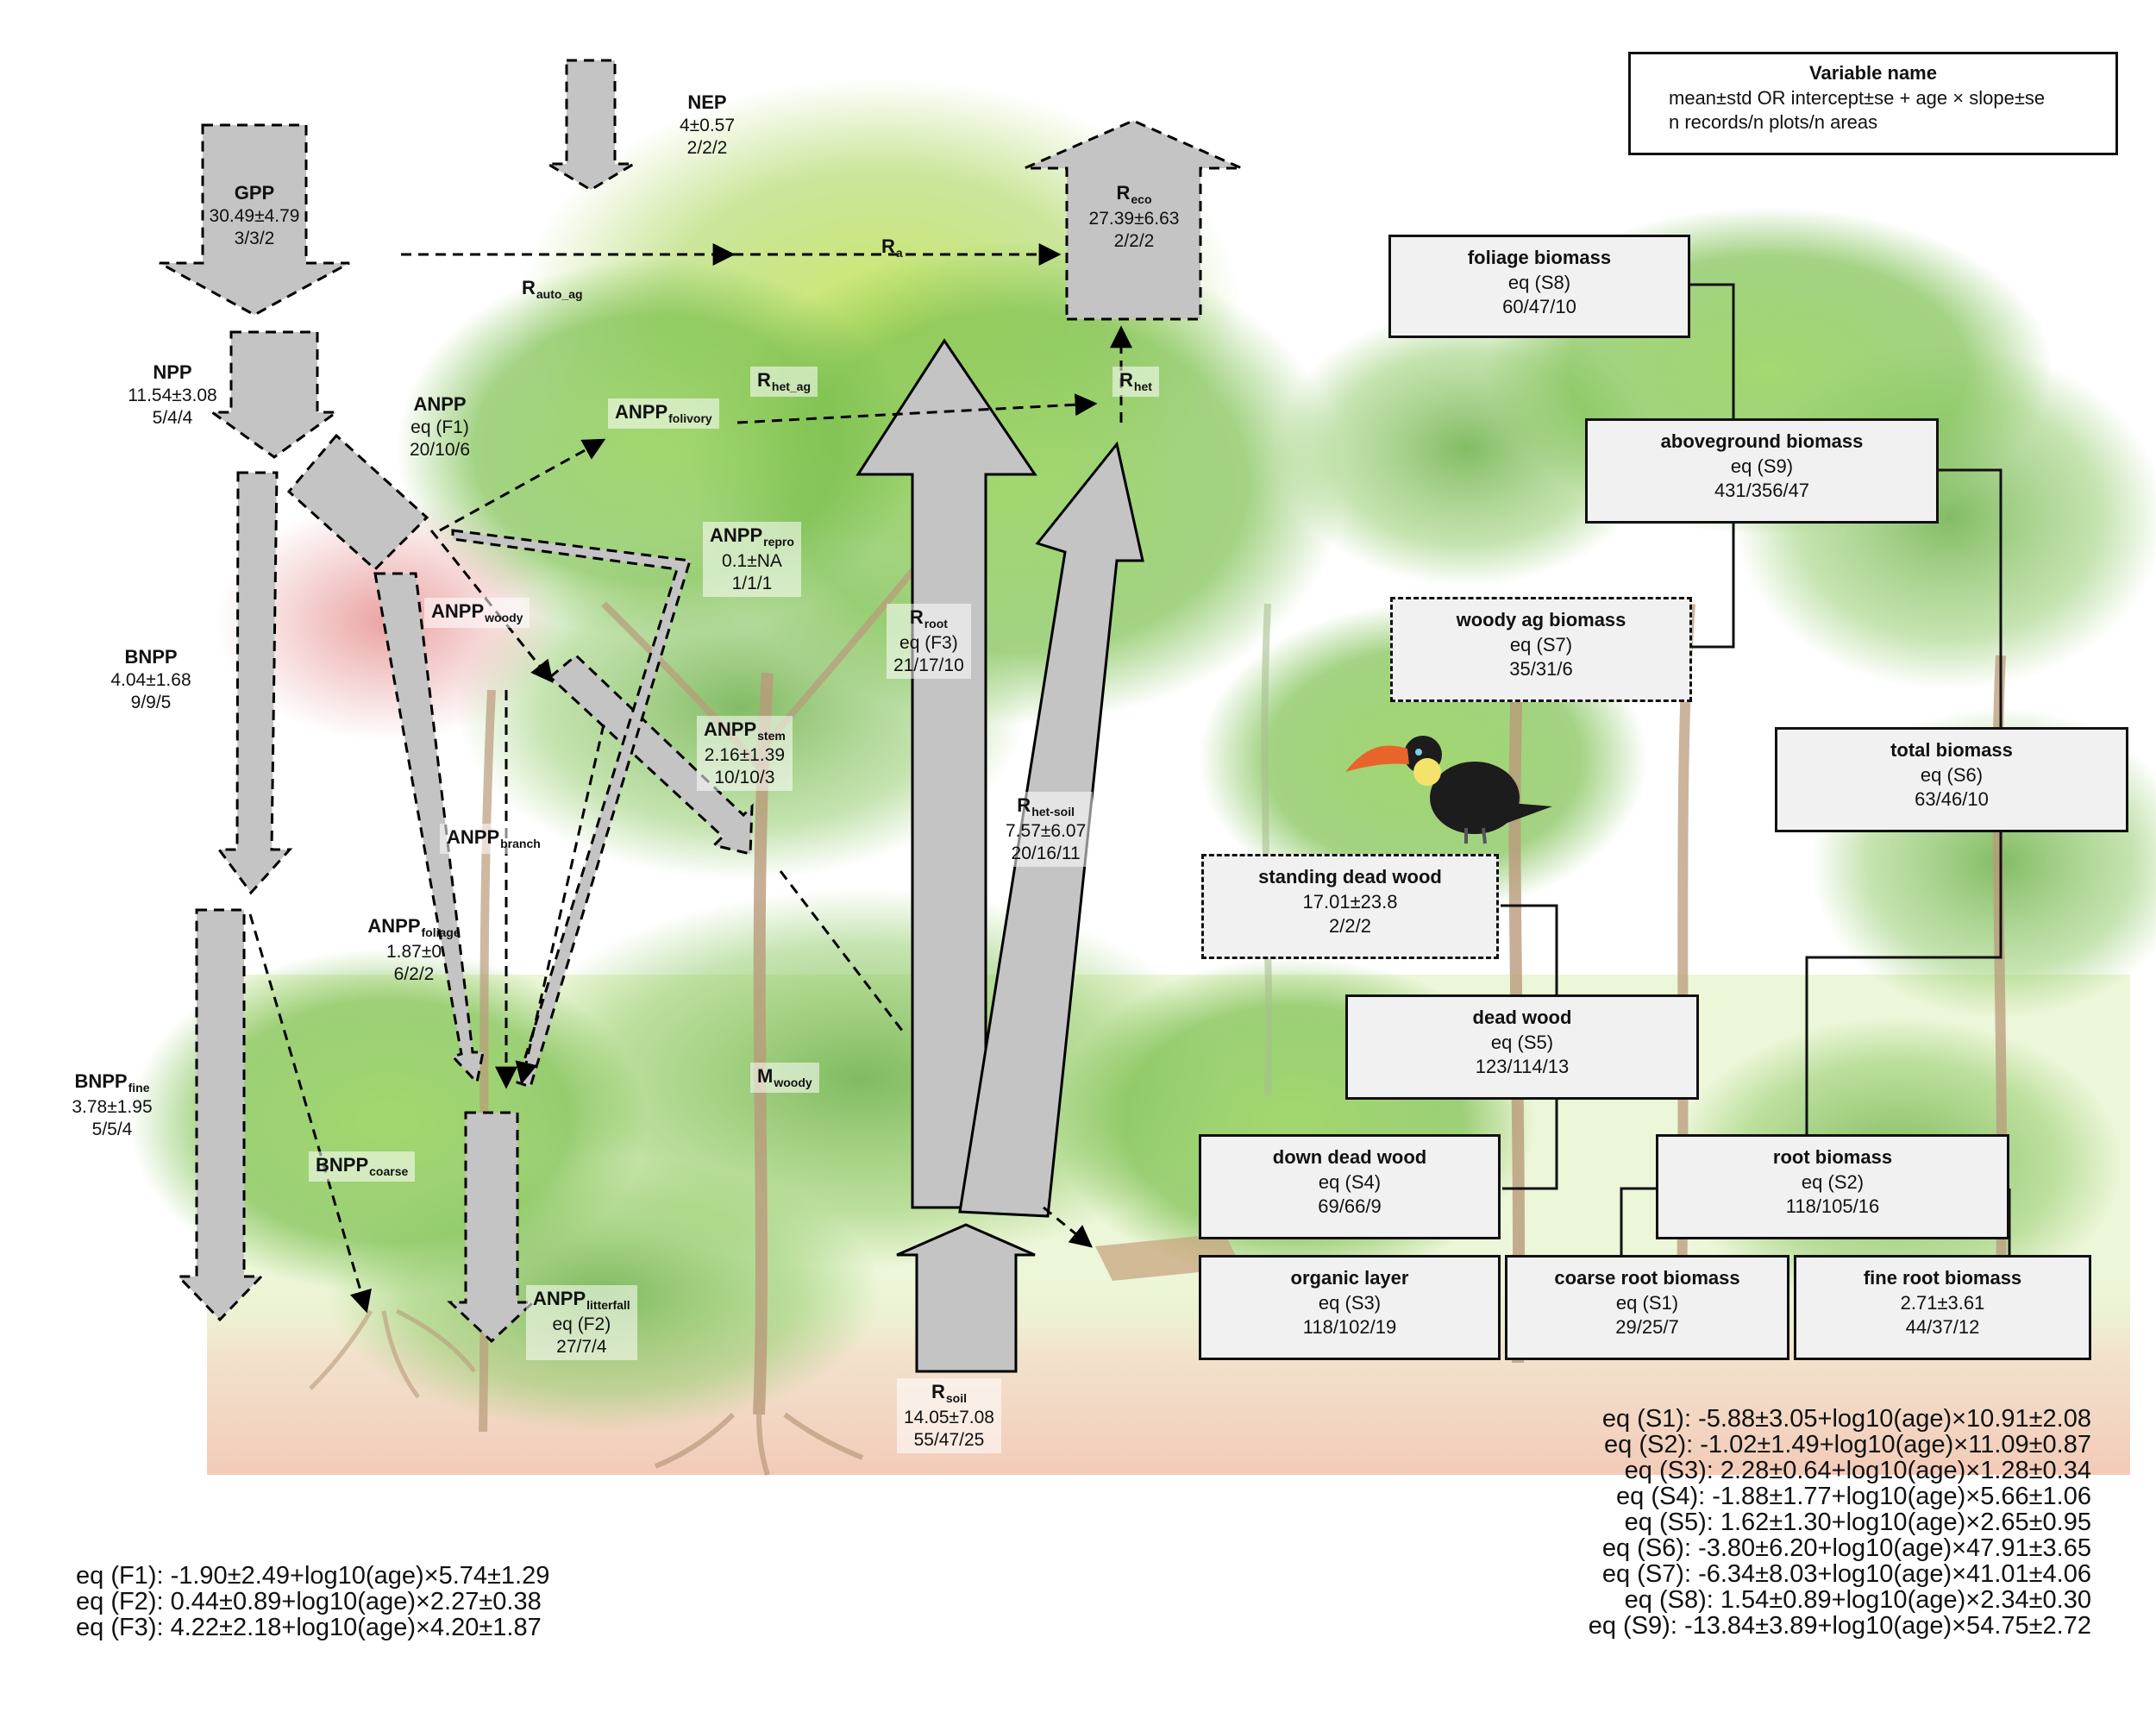 The image size is (2156, 1725). I want to click on het-ag-connector, so click(917, 409).